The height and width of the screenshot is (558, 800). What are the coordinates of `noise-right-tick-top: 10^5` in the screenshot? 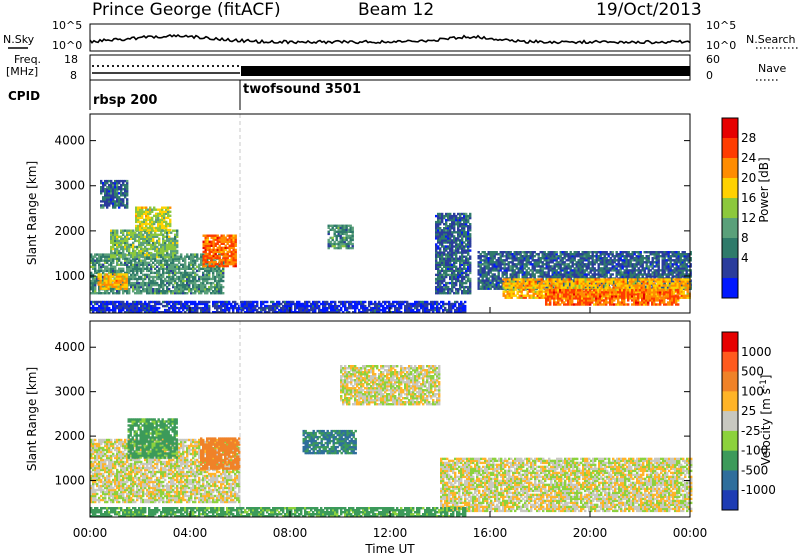 It's located at (721, 25).